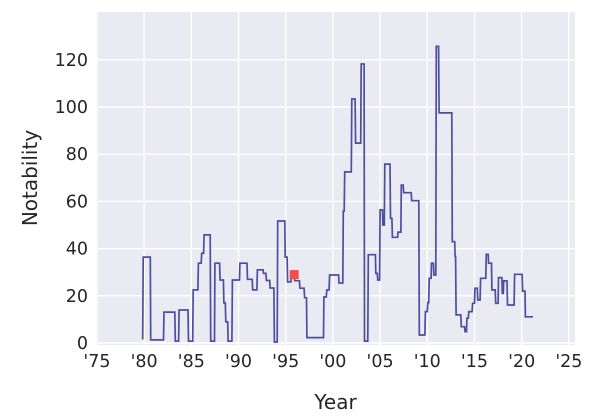  Describe the element at coordinates (144, 362) in the screenshot. I see `x-tick-label: '80` at that location.